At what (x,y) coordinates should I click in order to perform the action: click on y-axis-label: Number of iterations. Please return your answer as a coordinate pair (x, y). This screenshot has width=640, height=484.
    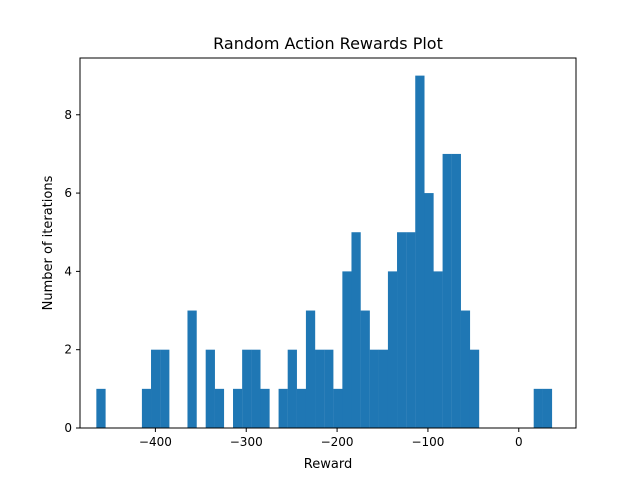
    Looking at the image, I should click on (48, 242).